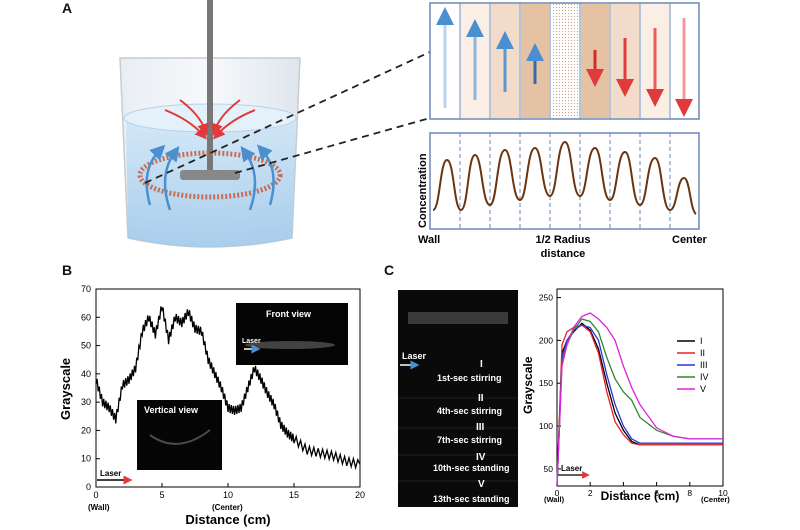 The width and height of the screenshot is (800, 530). I want to click on chart-c-series-IV, so click(639, 402).